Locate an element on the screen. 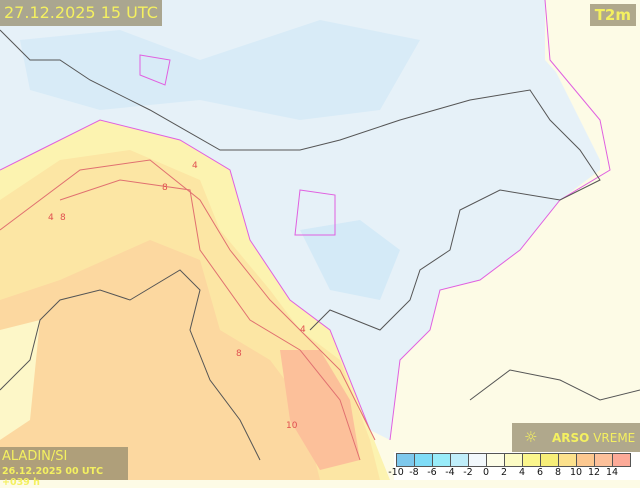 Image resolution: width=640 pixels, height=488 pixels. legend-tick-label: -8 is located at coordinates (414, 472).